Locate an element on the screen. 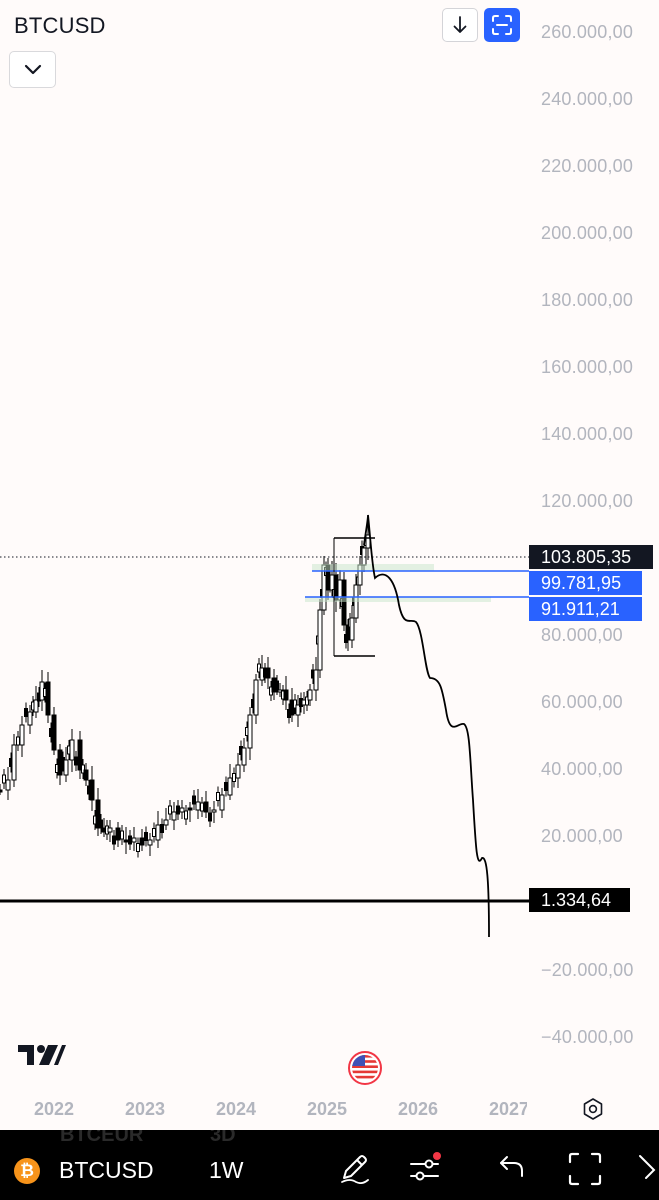  chevron-down-icon is located at coordinates (32, 69).